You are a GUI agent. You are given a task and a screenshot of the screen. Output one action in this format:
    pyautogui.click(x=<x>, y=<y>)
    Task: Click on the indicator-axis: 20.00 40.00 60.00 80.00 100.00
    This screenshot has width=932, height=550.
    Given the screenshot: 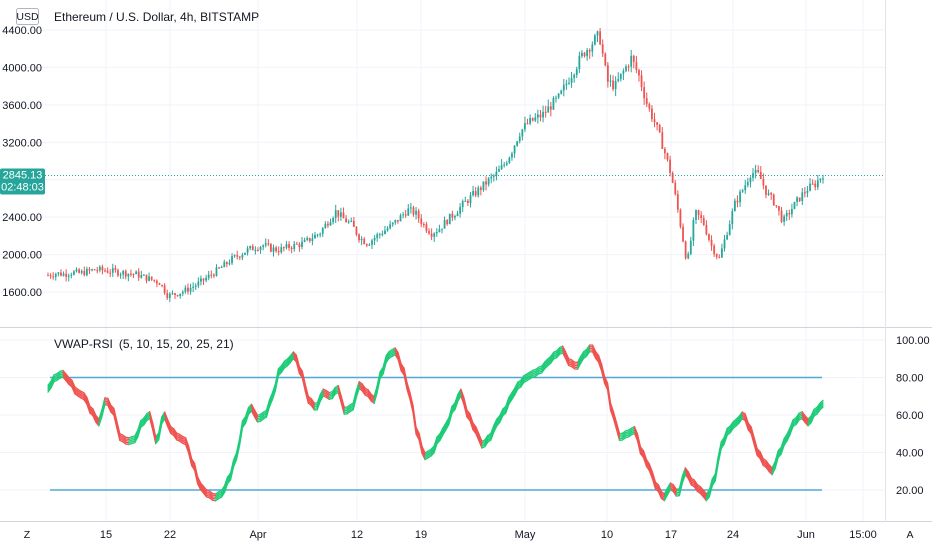 What is the action you would take?
    pyautogui.click(x=913, y=416)
    